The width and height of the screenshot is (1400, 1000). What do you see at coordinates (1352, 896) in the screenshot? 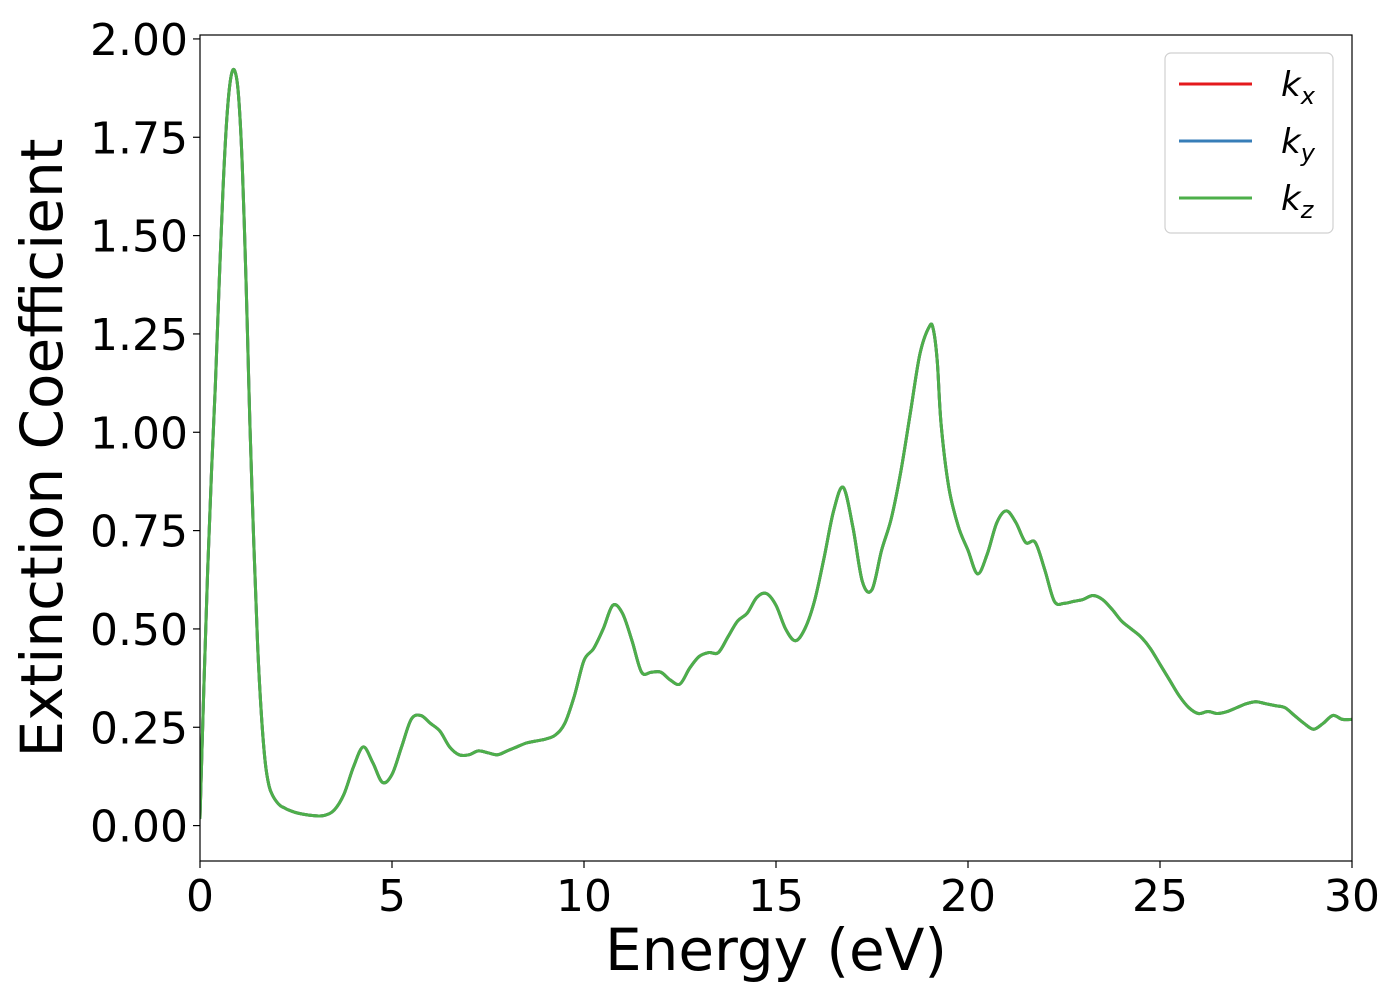
I see `x-tick-label: 30` at bounding box center [1352, 896].